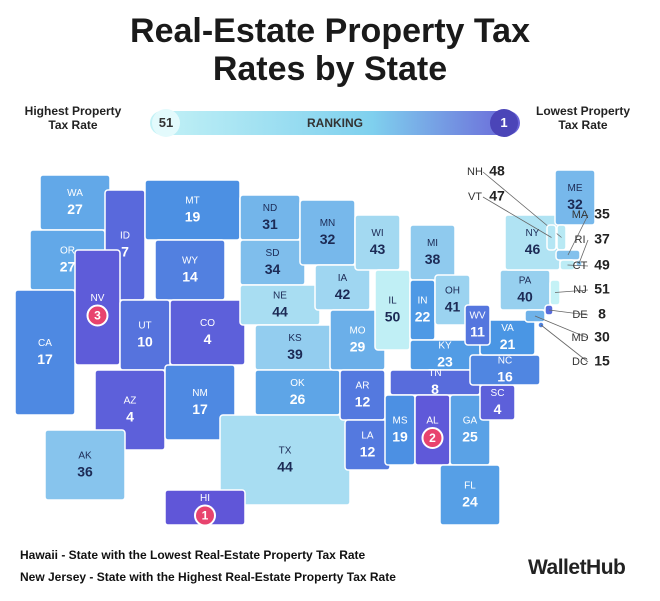 The width and height of the screenshot is (660, 601). What do you see at coordinates (508, 344) in the screenshot?
I see `state-rank: 21` at bounding box center [508, 344].